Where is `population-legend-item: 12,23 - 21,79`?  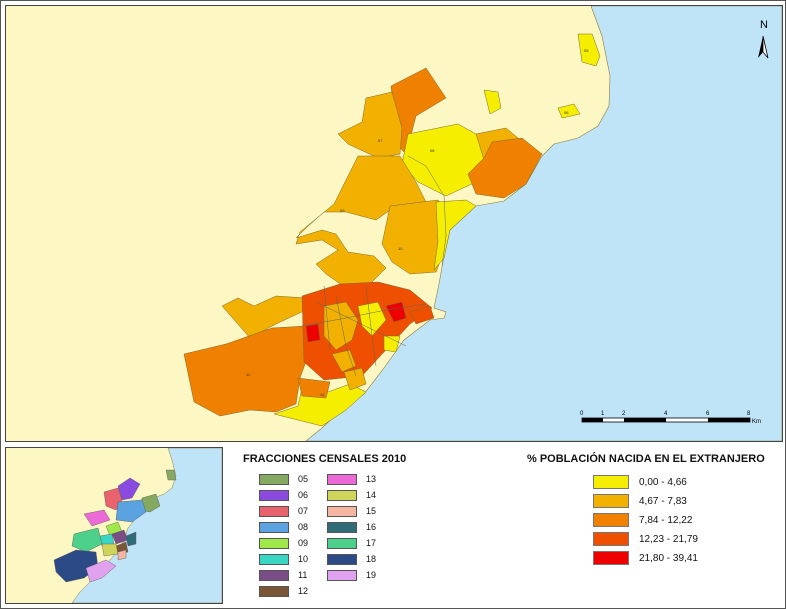 population-legend-item: 12,23 - 21,79 is located at coordinates (645, 539).